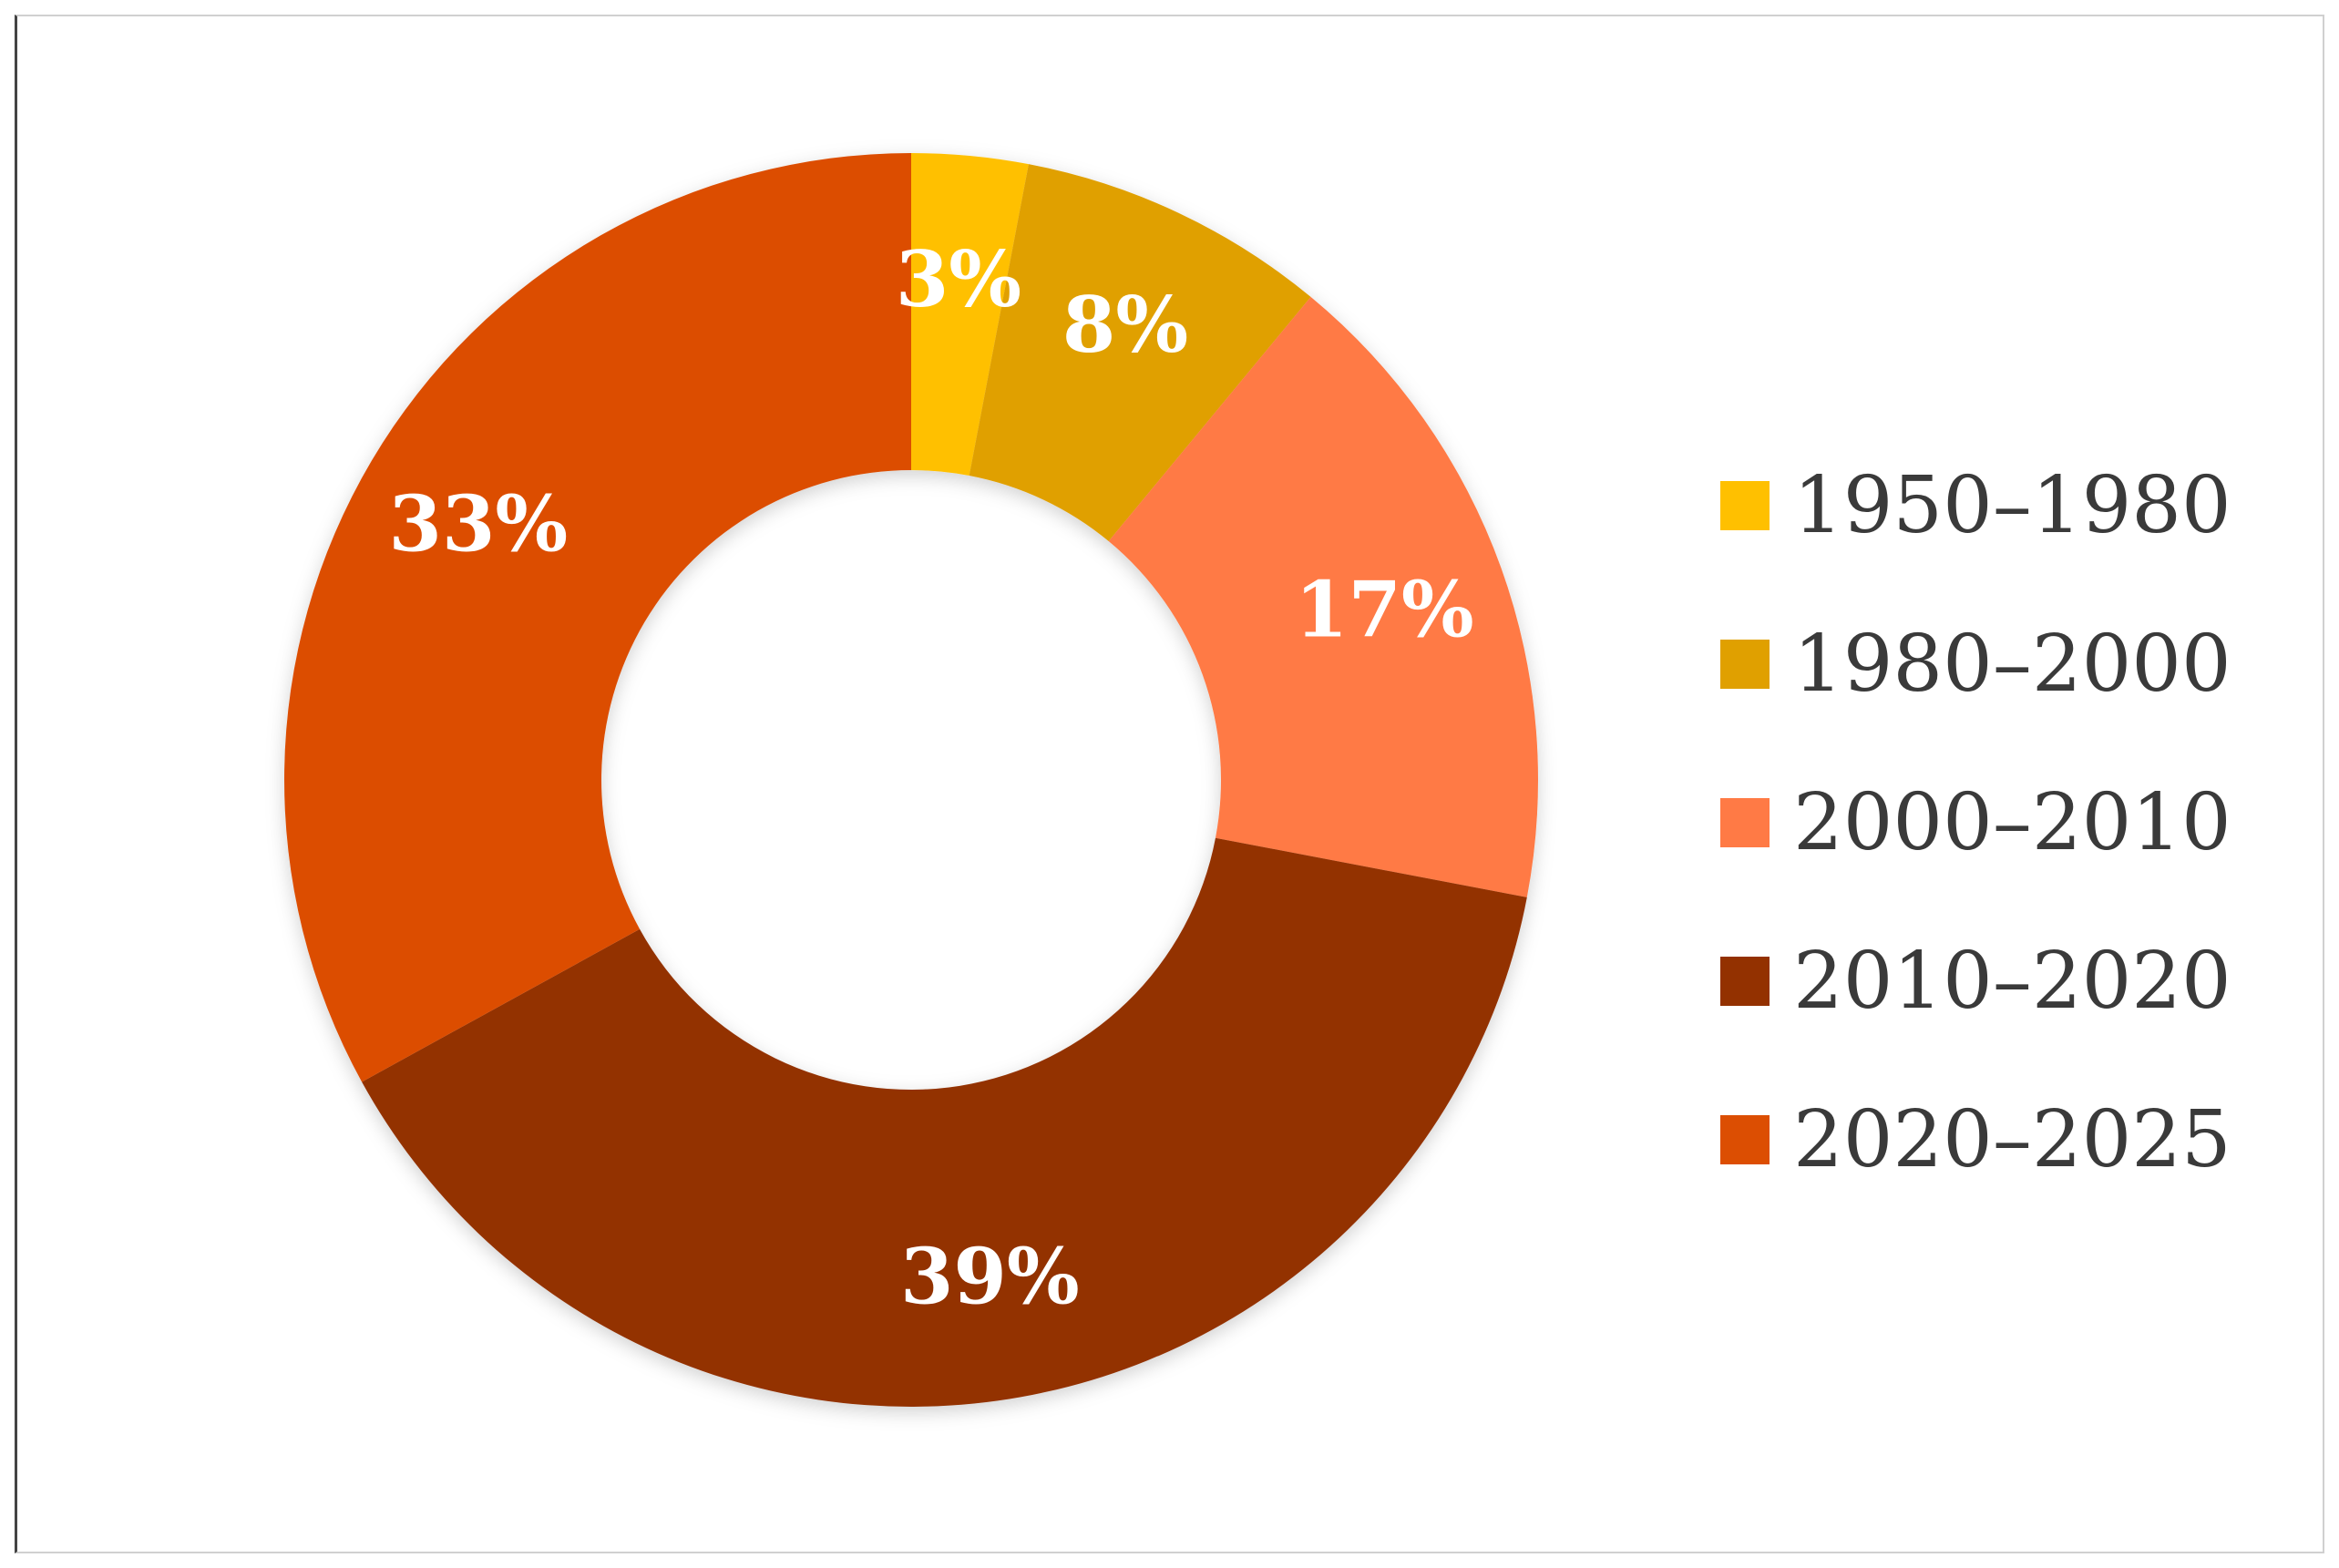 The height and width of the screenshot is (1568, 2339). I want to click on legend-item-3: 2000–2010, so click(1975, 822).